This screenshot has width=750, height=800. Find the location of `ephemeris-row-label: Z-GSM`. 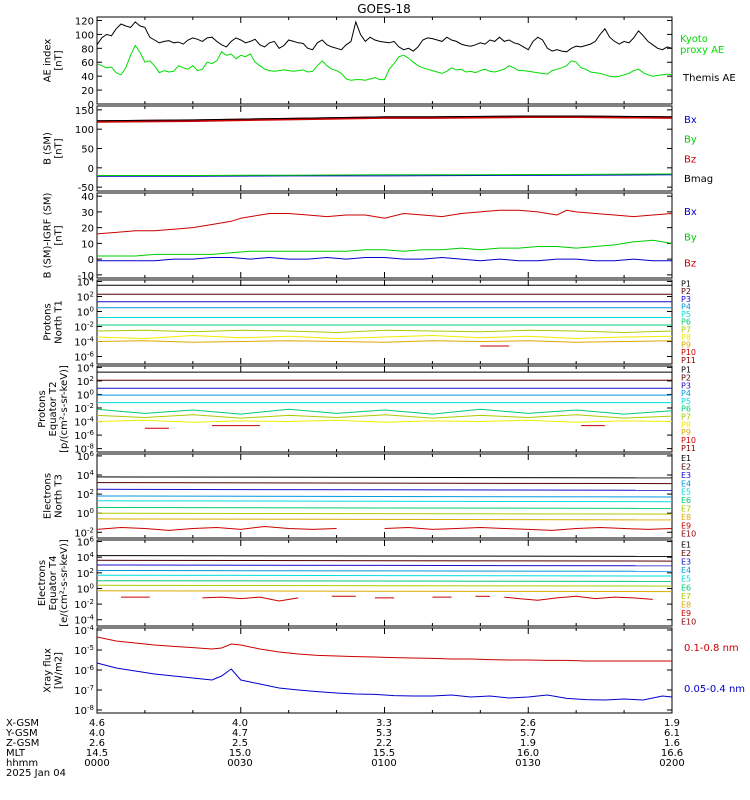

ephemeris-row-label: Z-GSM is located at coordinates (22, 743).